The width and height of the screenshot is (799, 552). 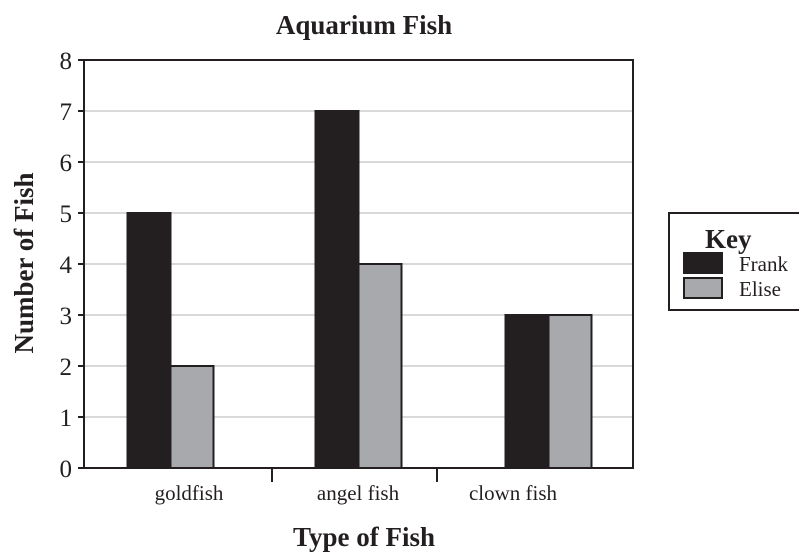 What do you see at coordinates (189, 493) in the screenshot?
I see `x-tick-label: goldfish` at bounding box center [189, 493].